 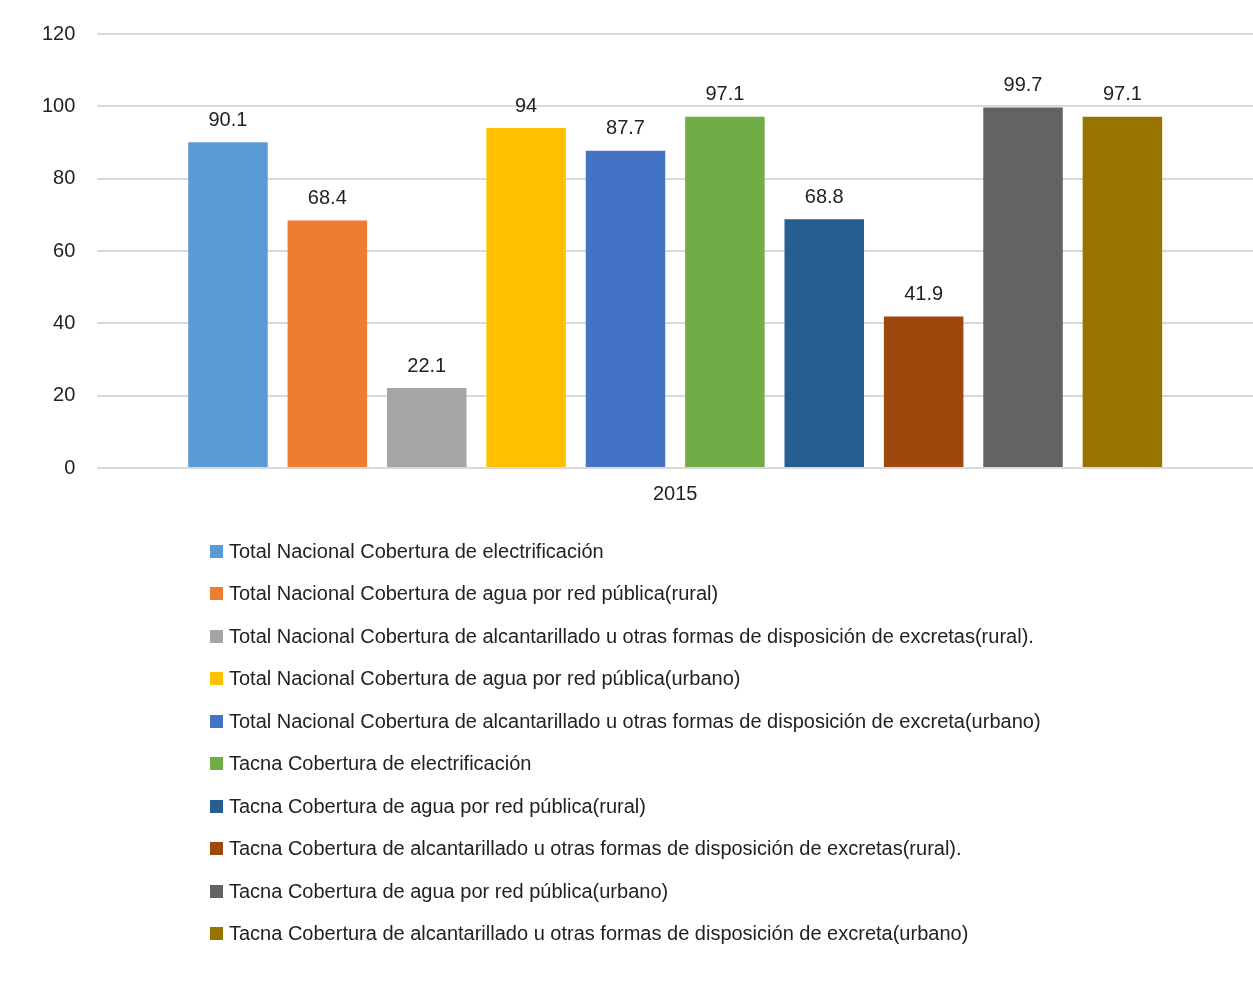 What do you see at coordinates (427, 364) in the screenshot?
I see `data-label: 22.1` at bounding box center [427, 364].